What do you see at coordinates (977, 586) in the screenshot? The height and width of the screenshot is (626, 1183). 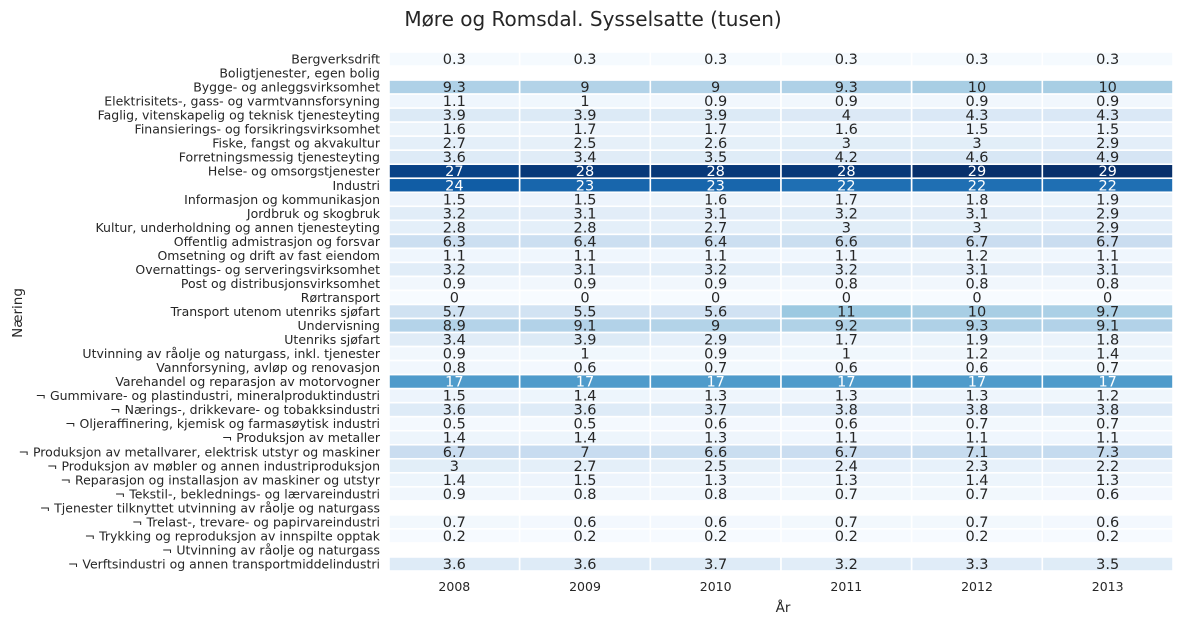 I see `column-label: 2012` at bounding box center [977, 586].